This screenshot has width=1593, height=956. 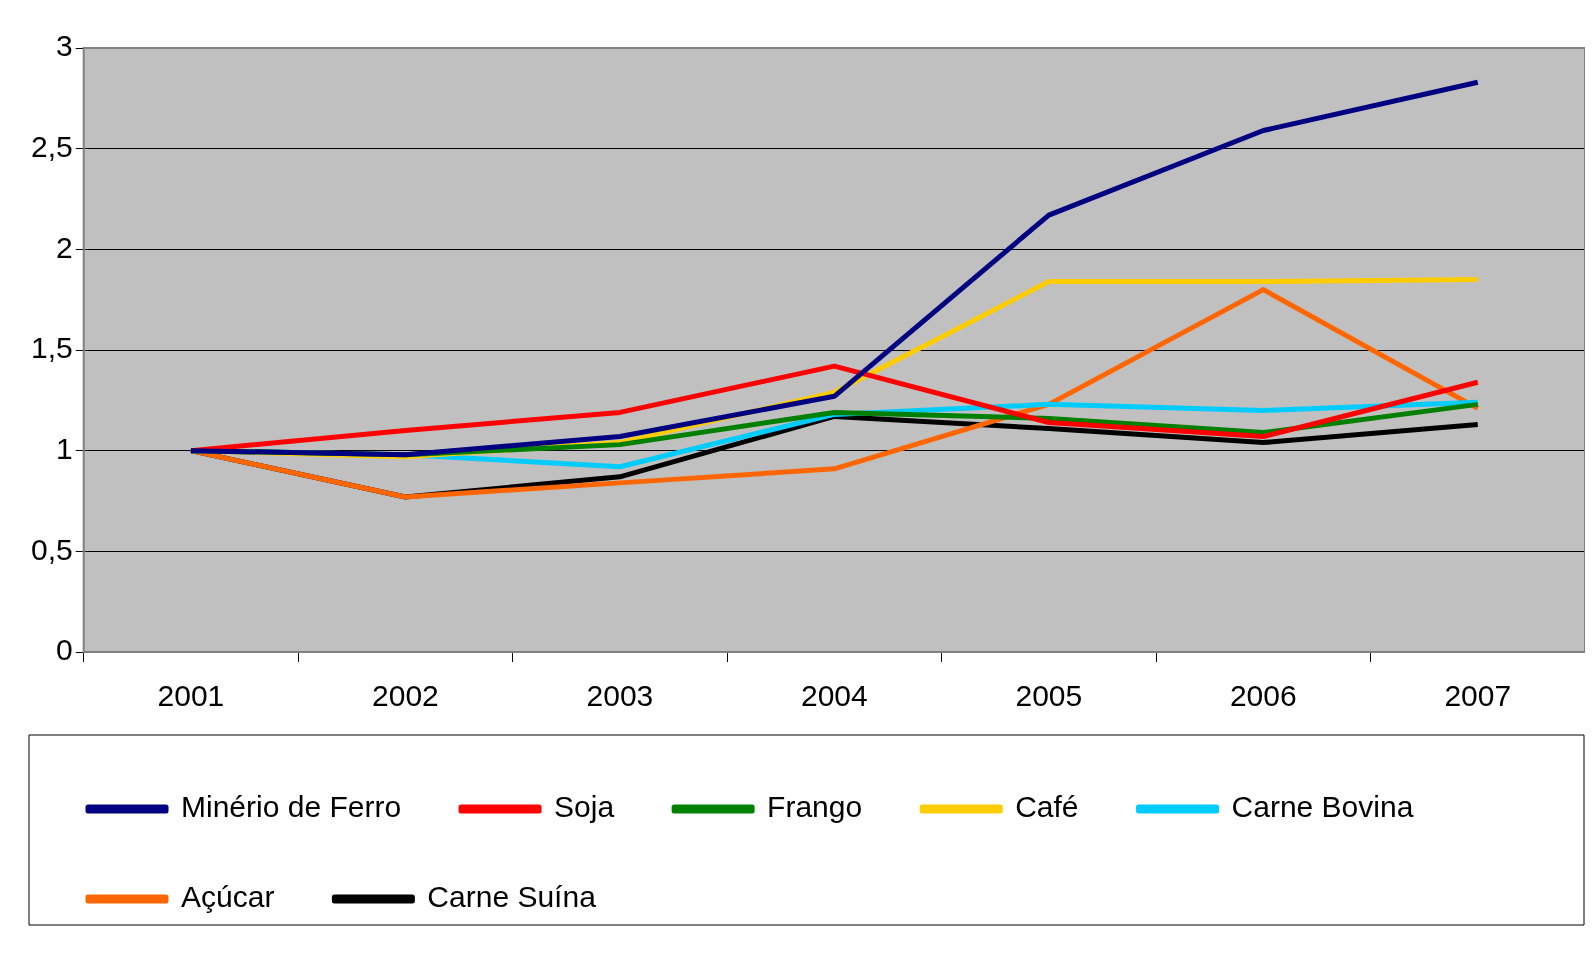 What do you see at coordinates (405, 696) in the screenshot?
I see `x-tick-label: 2002` at bounding box center [405, 696].